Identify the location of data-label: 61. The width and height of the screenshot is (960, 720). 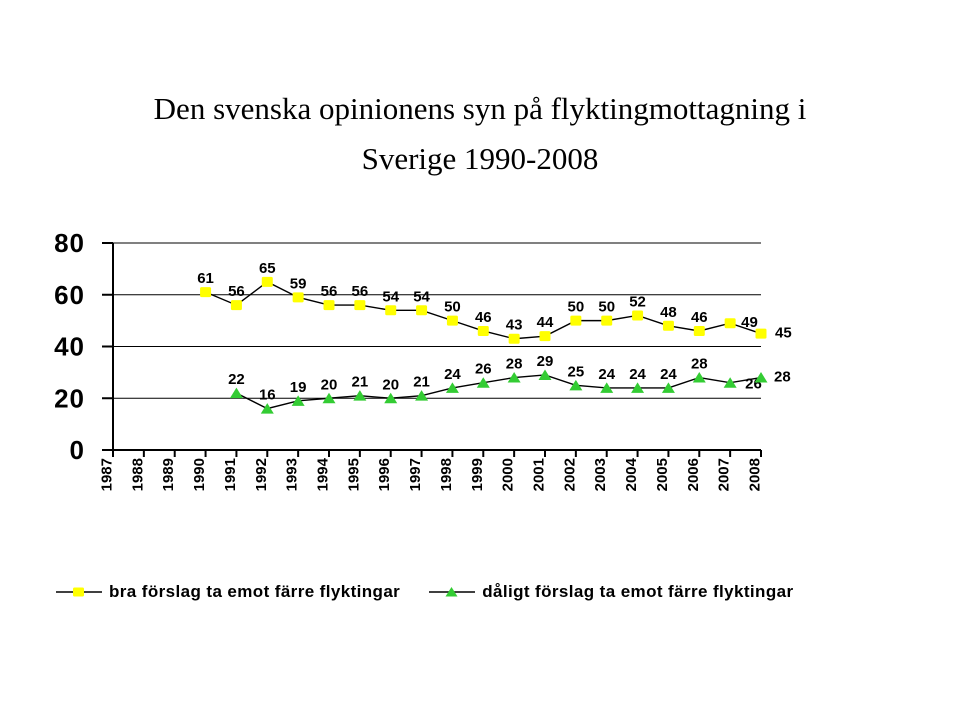
(205, 278).